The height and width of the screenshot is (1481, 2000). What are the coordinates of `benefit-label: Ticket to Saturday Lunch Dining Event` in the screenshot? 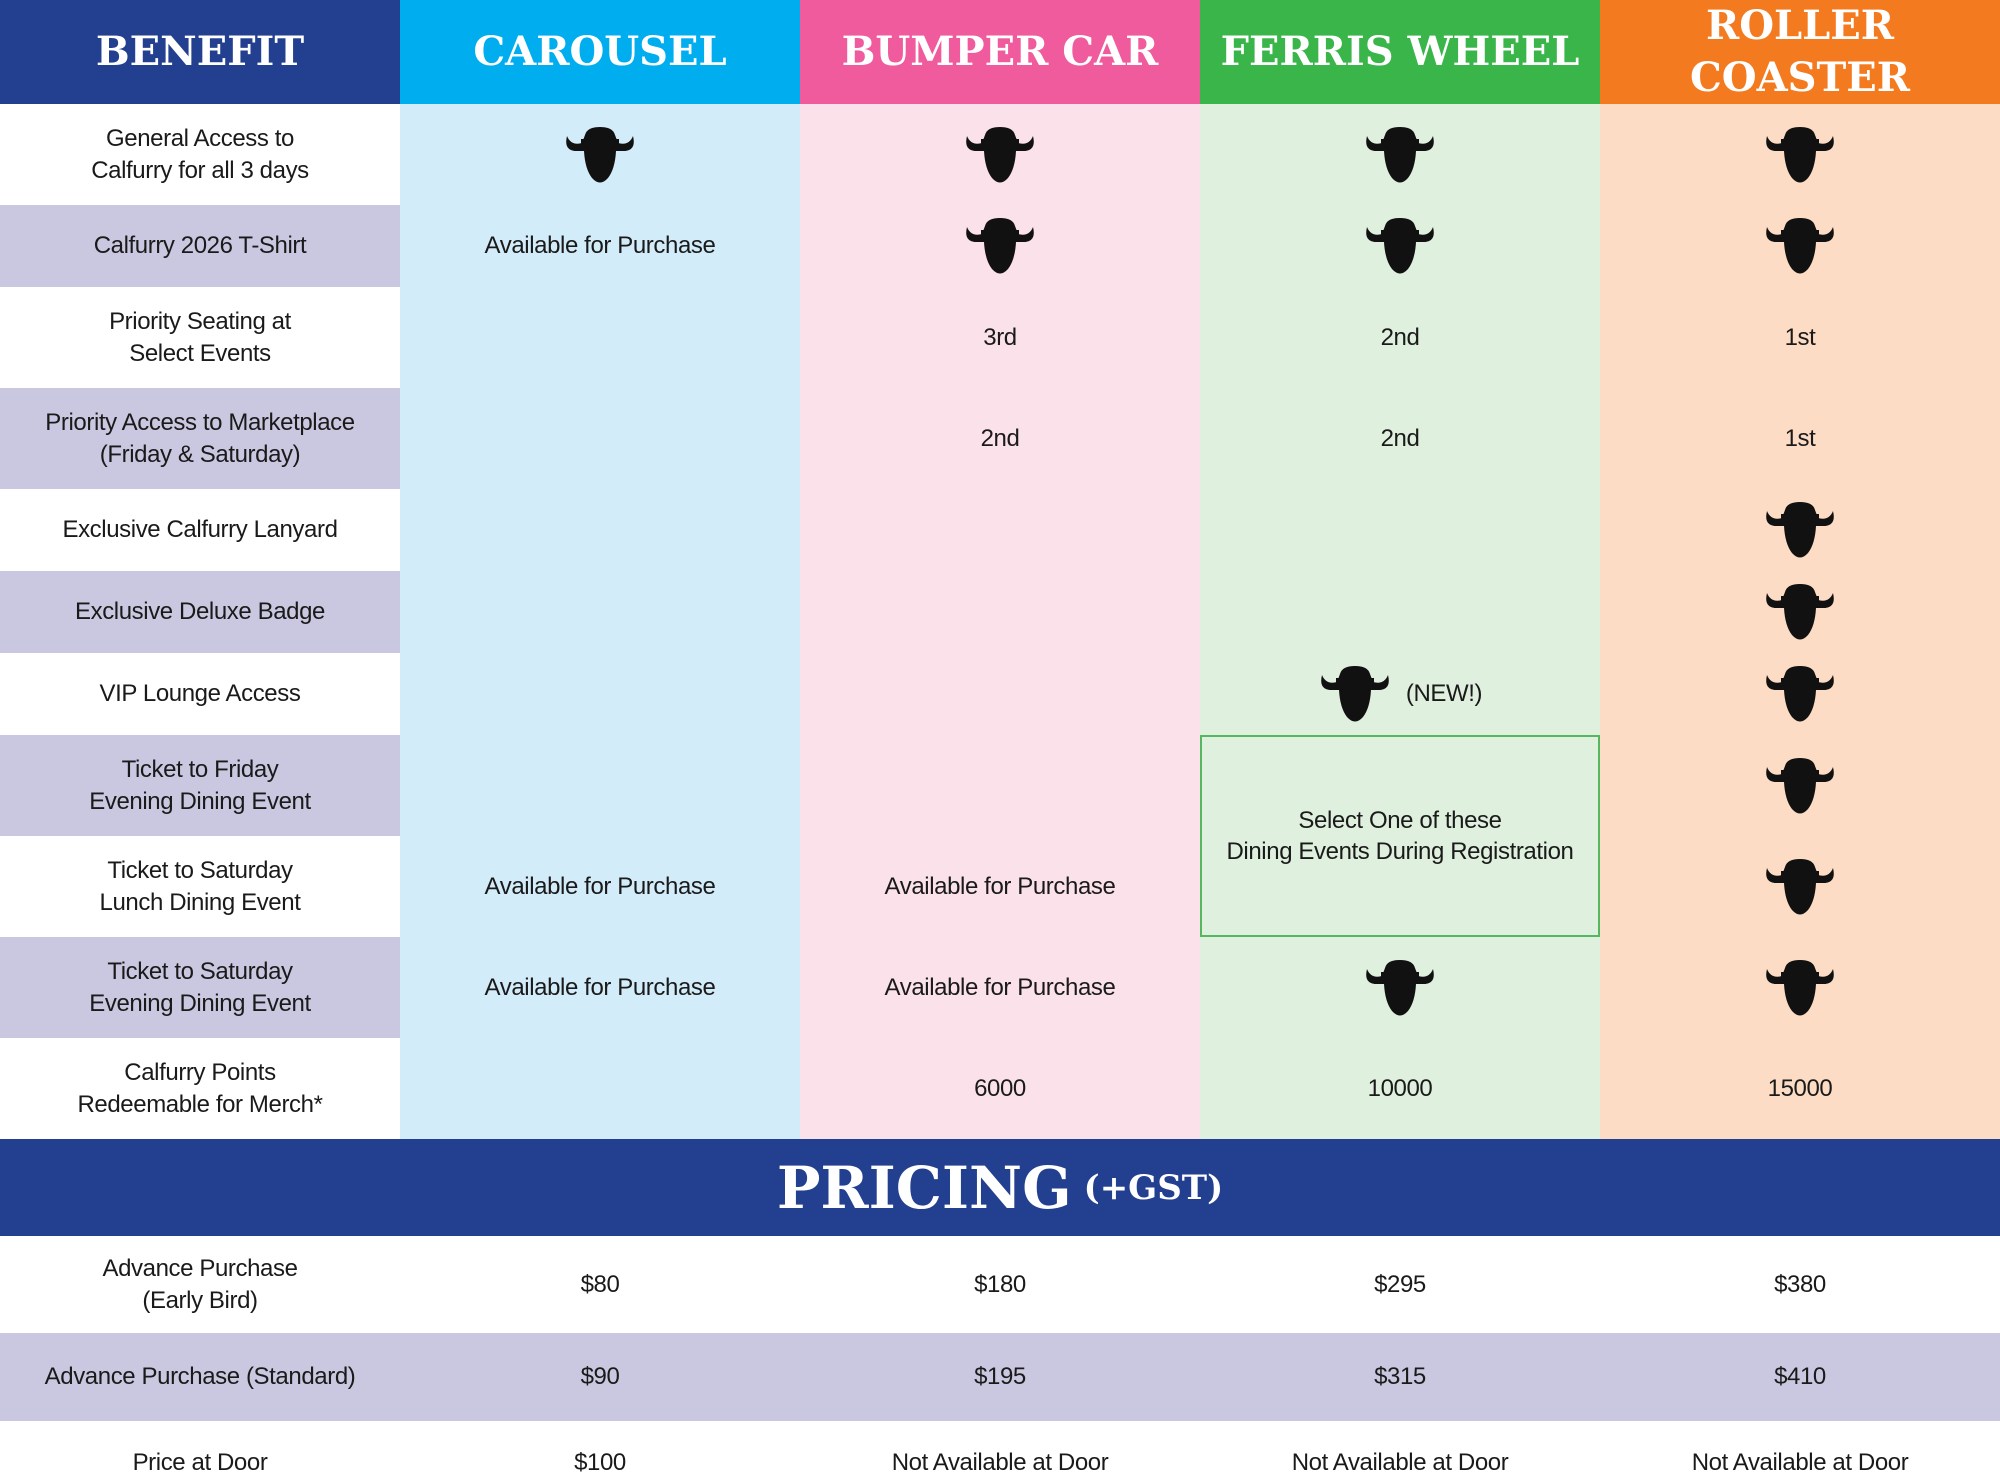 It's located at (200, 886).